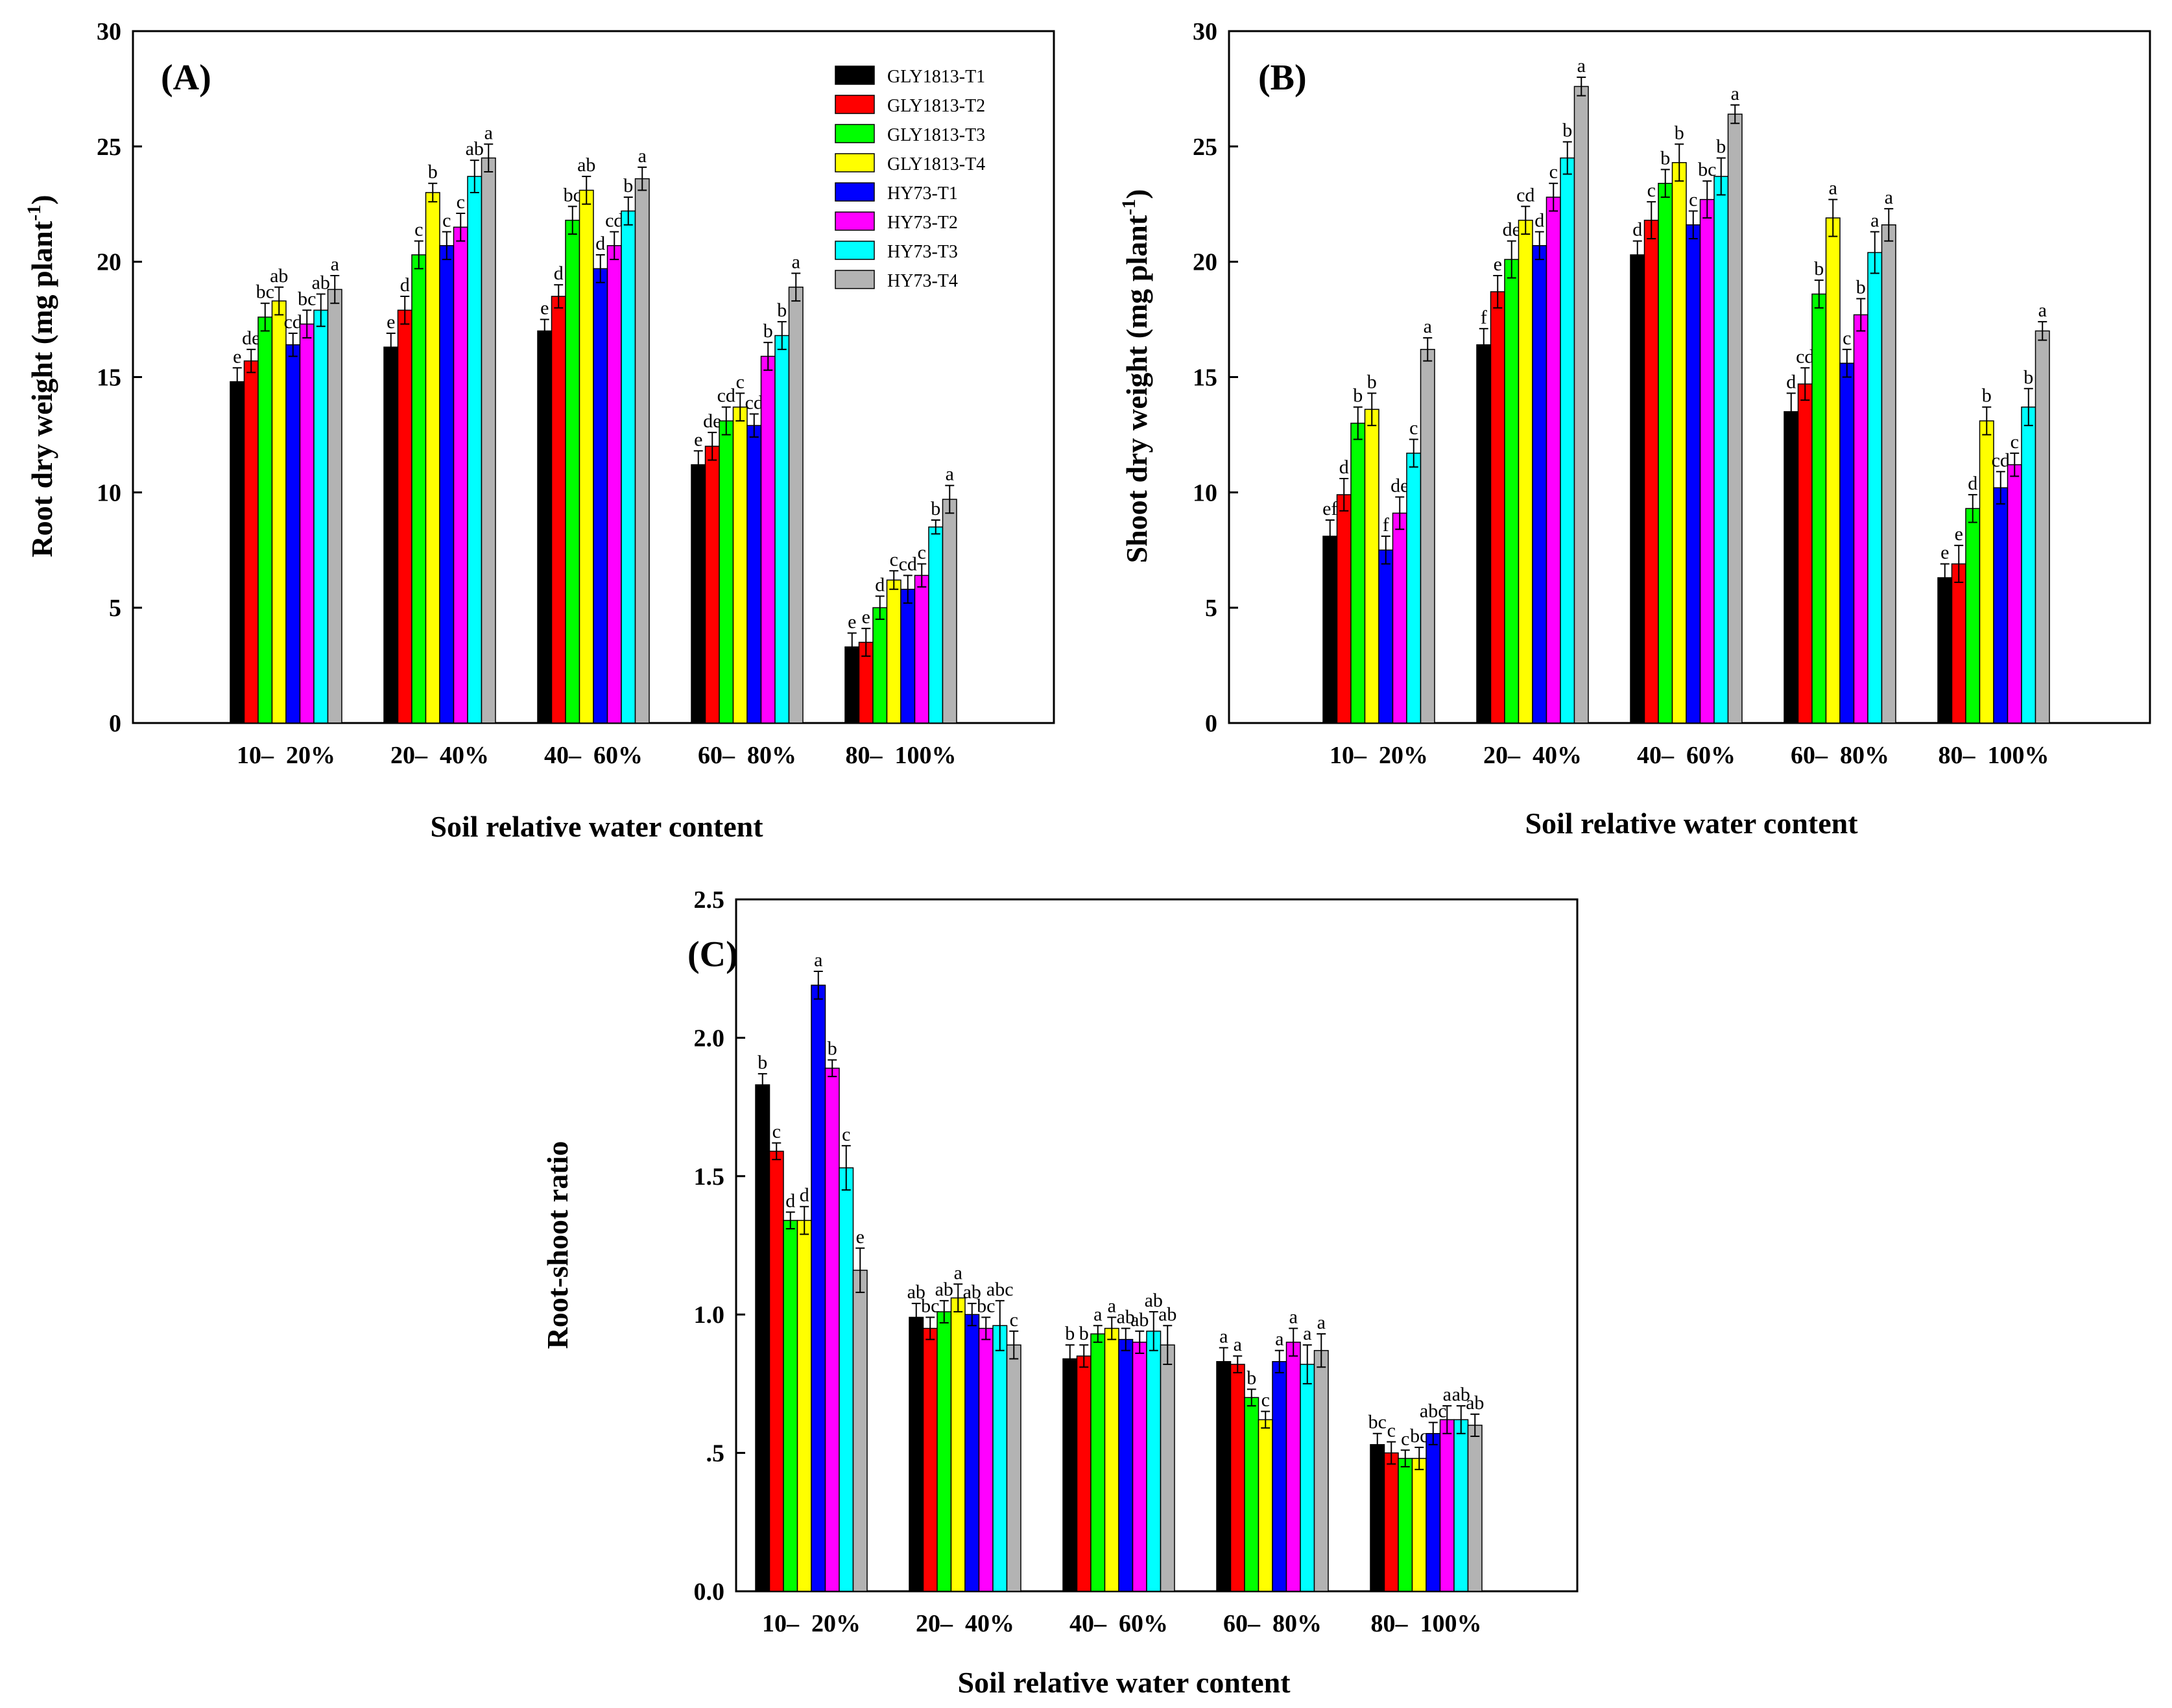 Image resolution: width=2172 pixels, height=1708 pixels. I want to click on x-axis-title: Soil relative water content, so click(1691, 823).